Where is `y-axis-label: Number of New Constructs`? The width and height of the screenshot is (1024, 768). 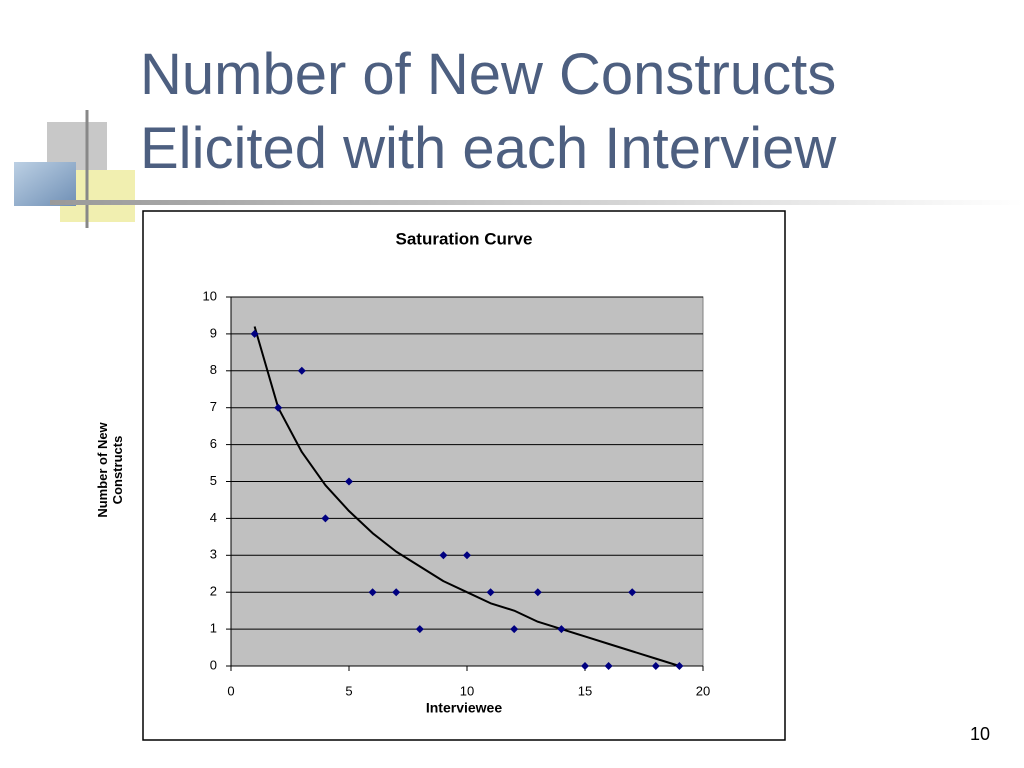 y-axis-label: Number of New Constructs is located at coordinates (110, 470).